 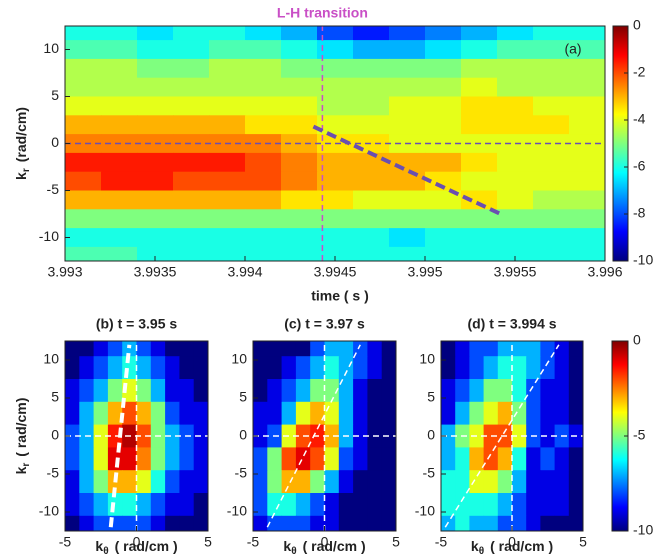 I want to click on x-tick-label: -5, so click(x=441, y=542).